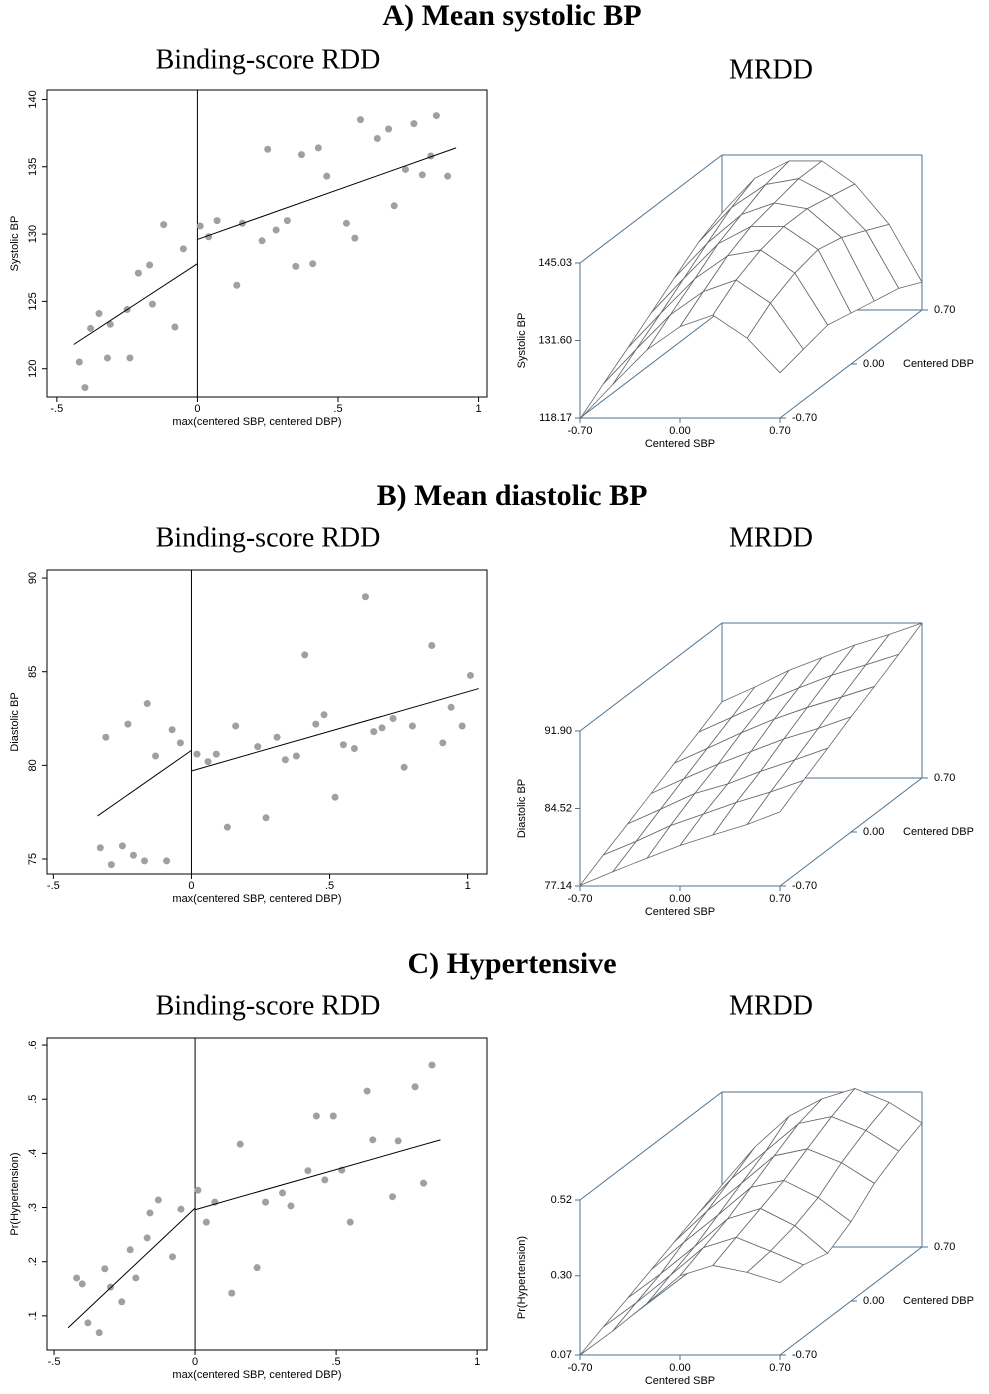  Describe the element at coordinates (33, 99) in the screenshot. I see `y-tick-label: 140` at that location.